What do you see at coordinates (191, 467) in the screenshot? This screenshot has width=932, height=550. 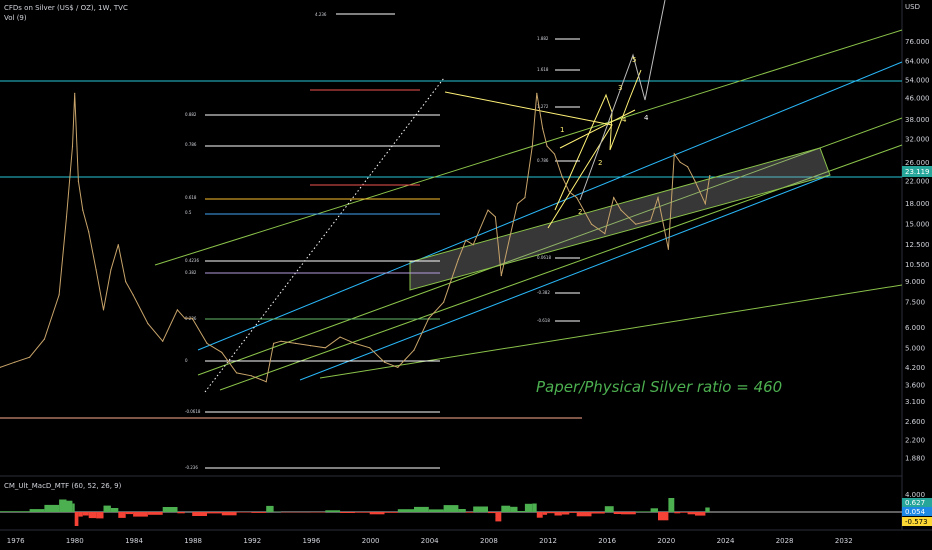 I see `svg-text: -0.236` at bounding box center [191, 467].